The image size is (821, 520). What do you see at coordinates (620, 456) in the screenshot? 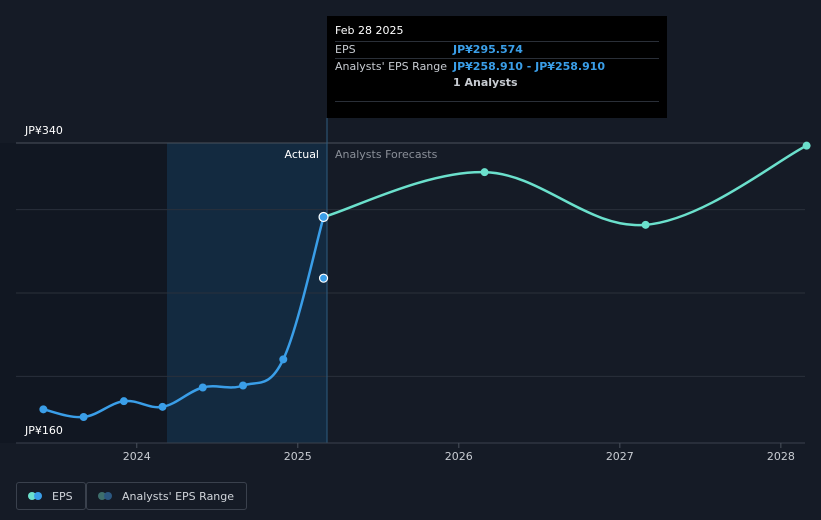
I see `x-tick-label: 2027` at bounding box center [620, 456].